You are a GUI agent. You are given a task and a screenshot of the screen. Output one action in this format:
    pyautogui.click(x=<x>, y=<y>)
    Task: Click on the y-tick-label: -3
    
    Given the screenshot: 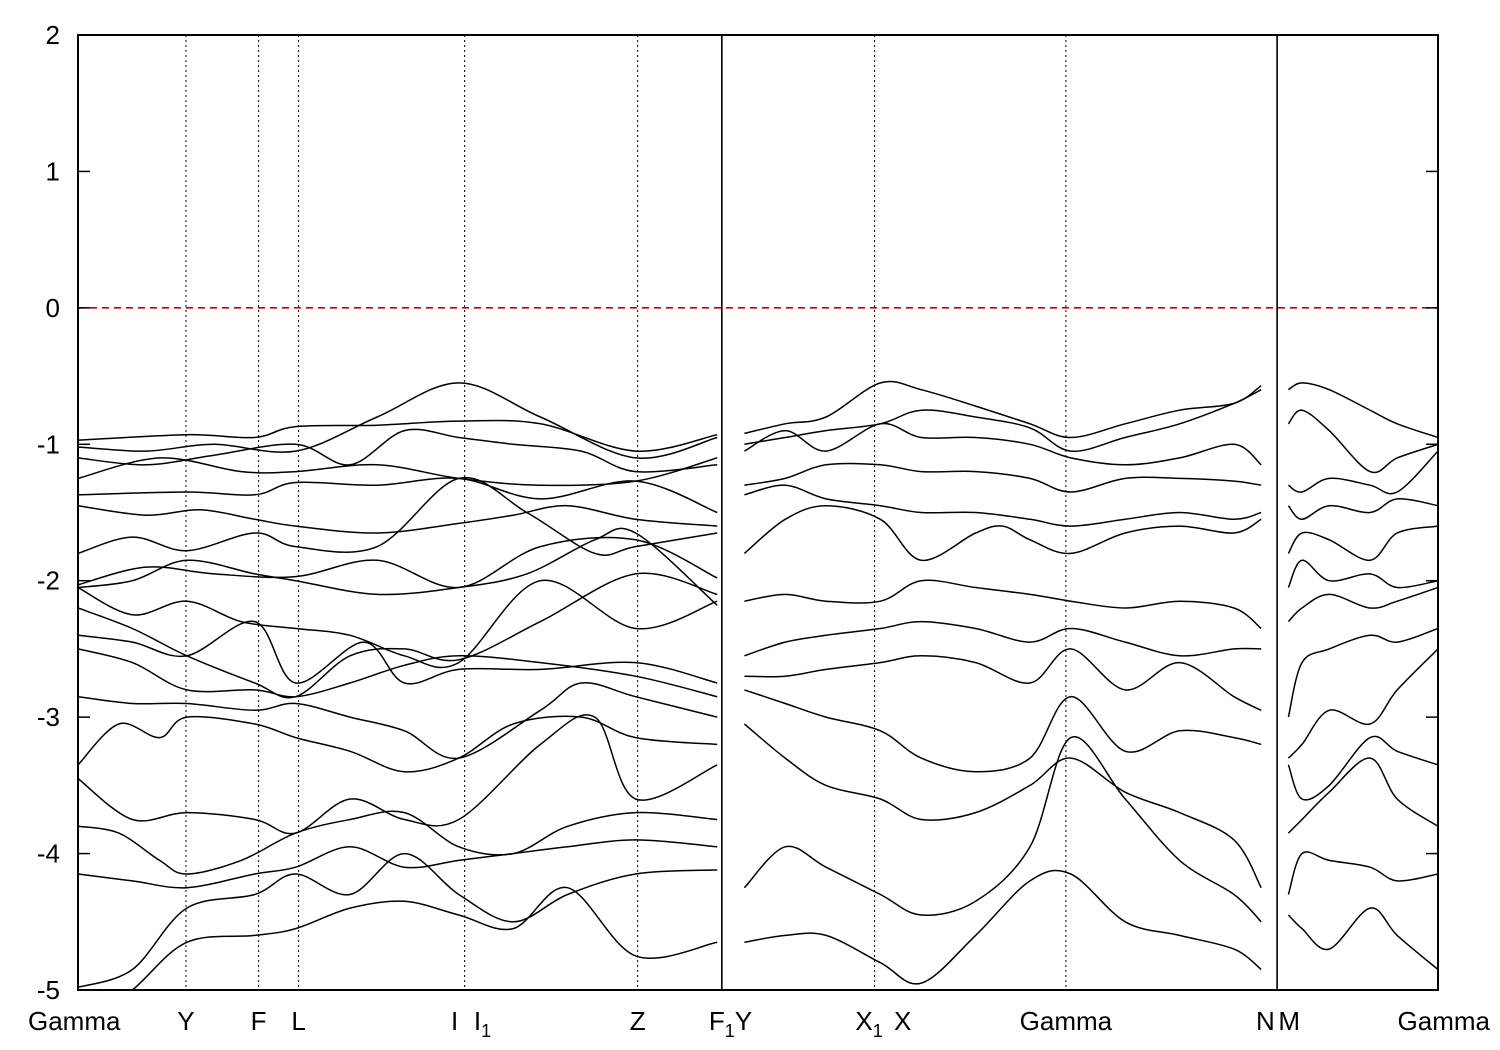 What is the action you would take?
    pyautogui.click(x=48, y=717)
    